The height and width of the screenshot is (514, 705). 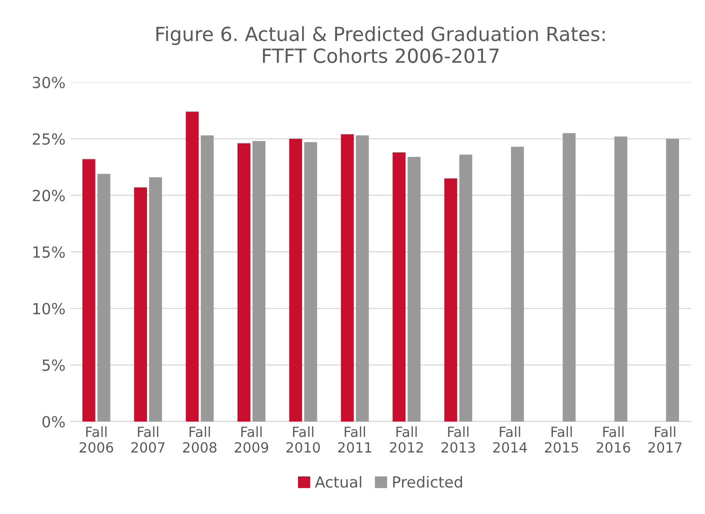 I want to click on legend-label: Actual, so click(x=338, y=482).